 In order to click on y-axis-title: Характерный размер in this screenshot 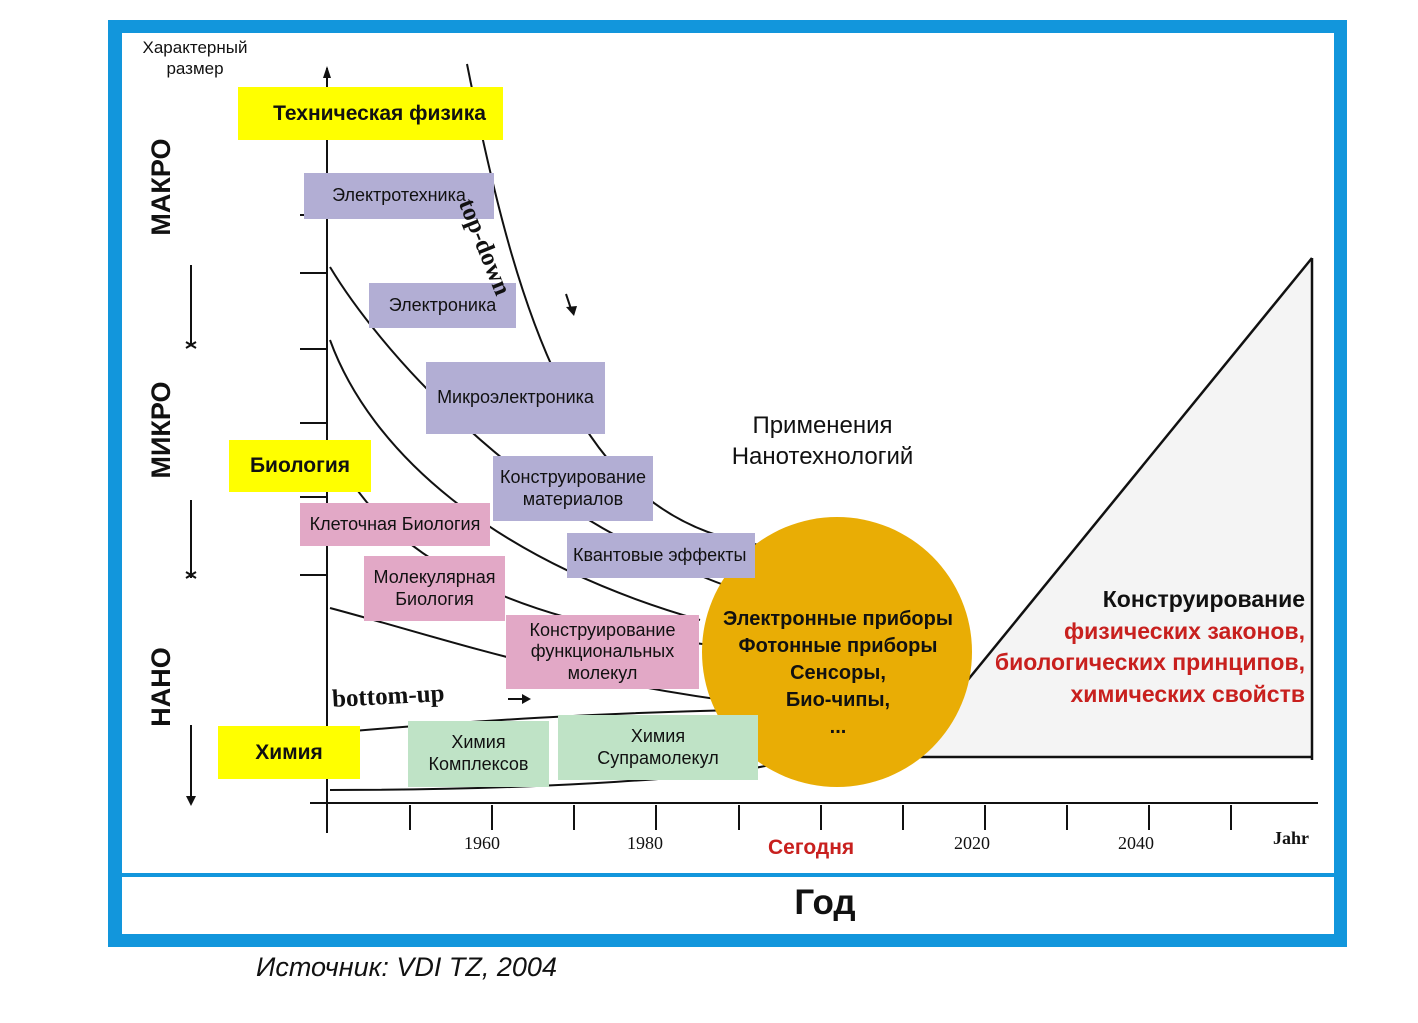, I will do `click(195, 58)`.